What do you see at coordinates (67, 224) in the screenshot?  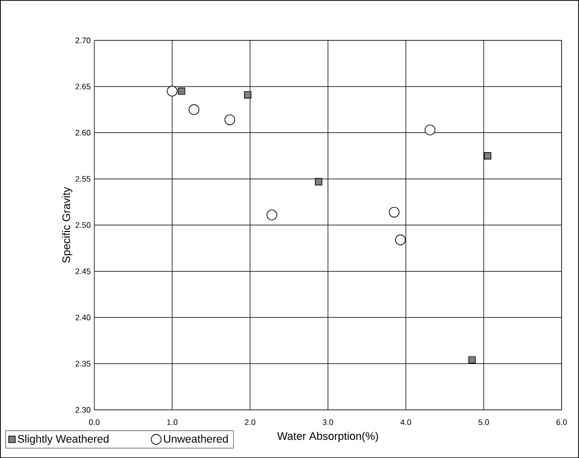 I see `y-axis-title: Specific Gravity` at bounding box center [67, 224].